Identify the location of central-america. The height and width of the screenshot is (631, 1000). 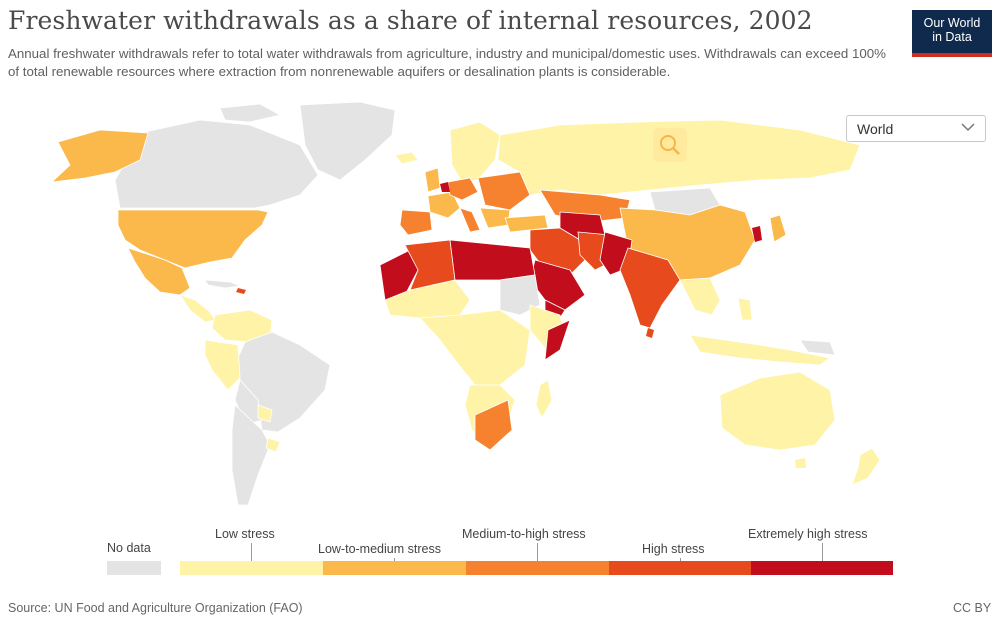
(197, 308).